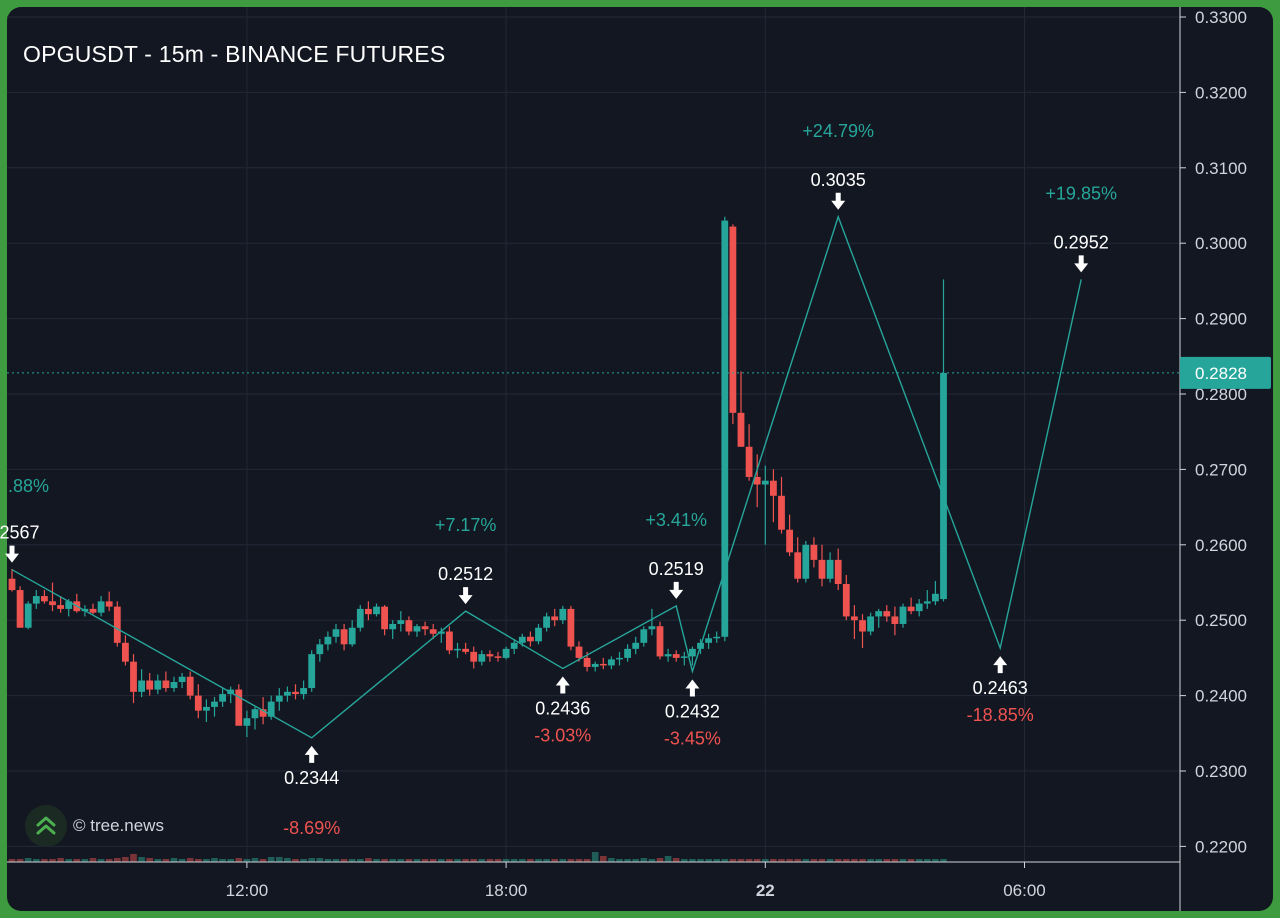 This screenshot has height=918, width=1280. I want to click on watermark: © tree.news, so click(94, 826).